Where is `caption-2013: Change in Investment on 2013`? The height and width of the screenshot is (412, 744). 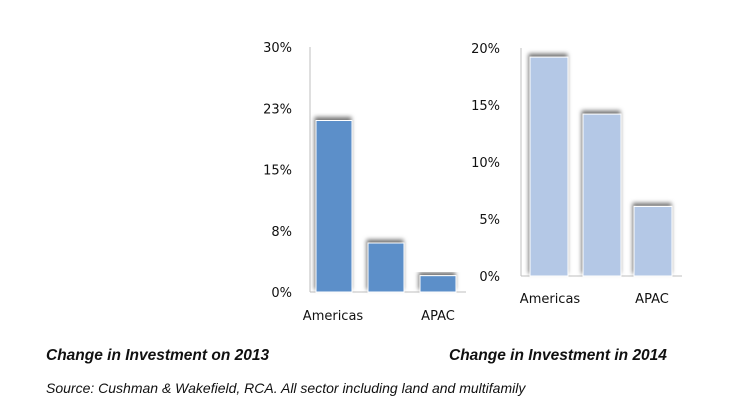
caption-2013: Change in Investment on 2013 is located at coordinates (158, 355).